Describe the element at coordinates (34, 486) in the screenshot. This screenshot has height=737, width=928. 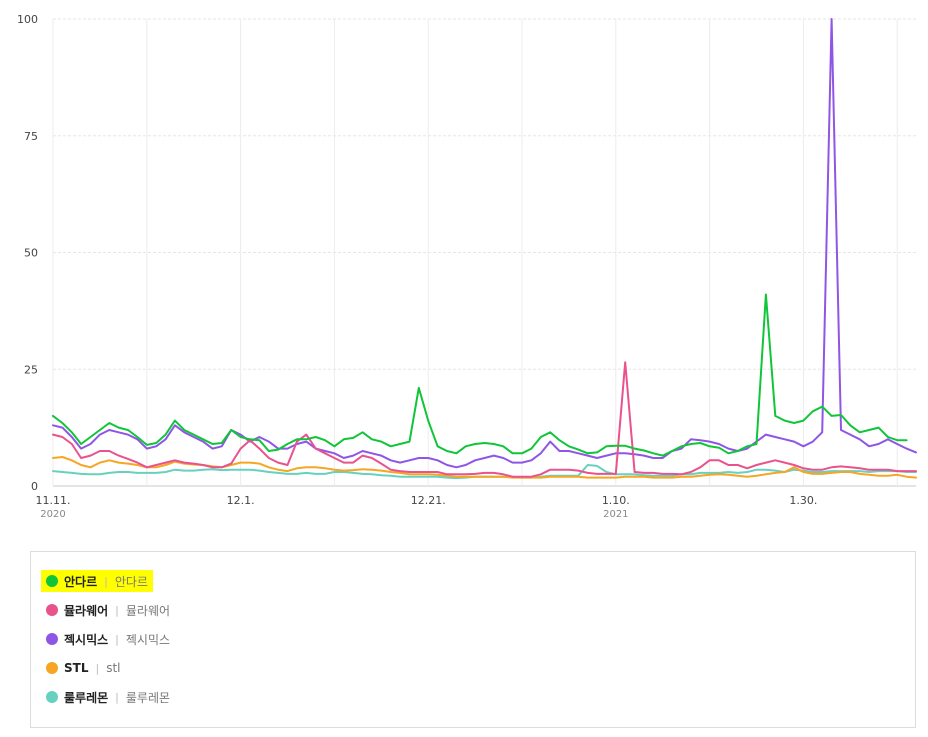
I see `y-tick-label: 0` at that location.